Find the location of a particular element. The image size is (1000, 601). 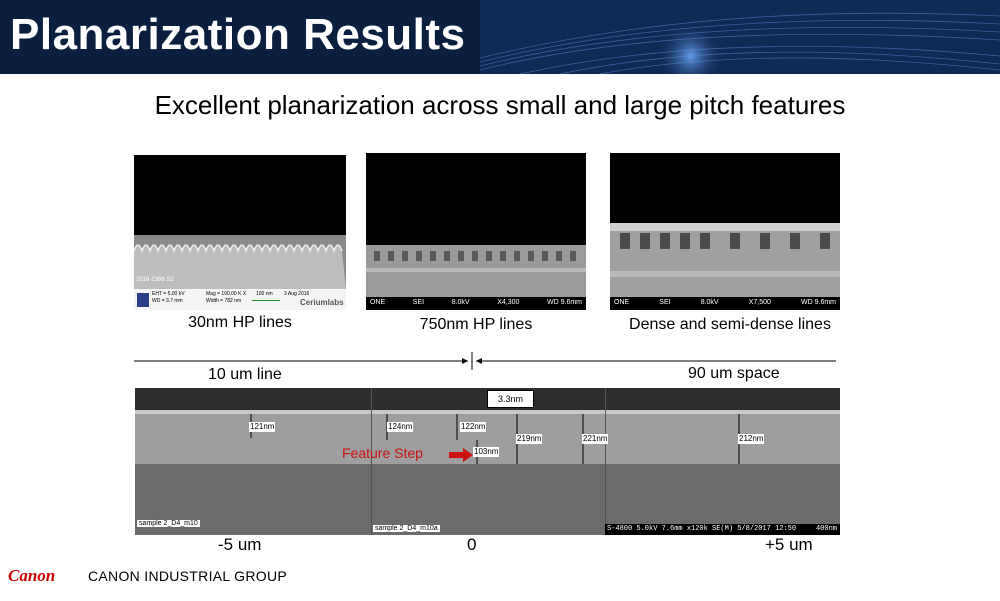

feature-step-arrow-icon is located at coordinates (461, 455).